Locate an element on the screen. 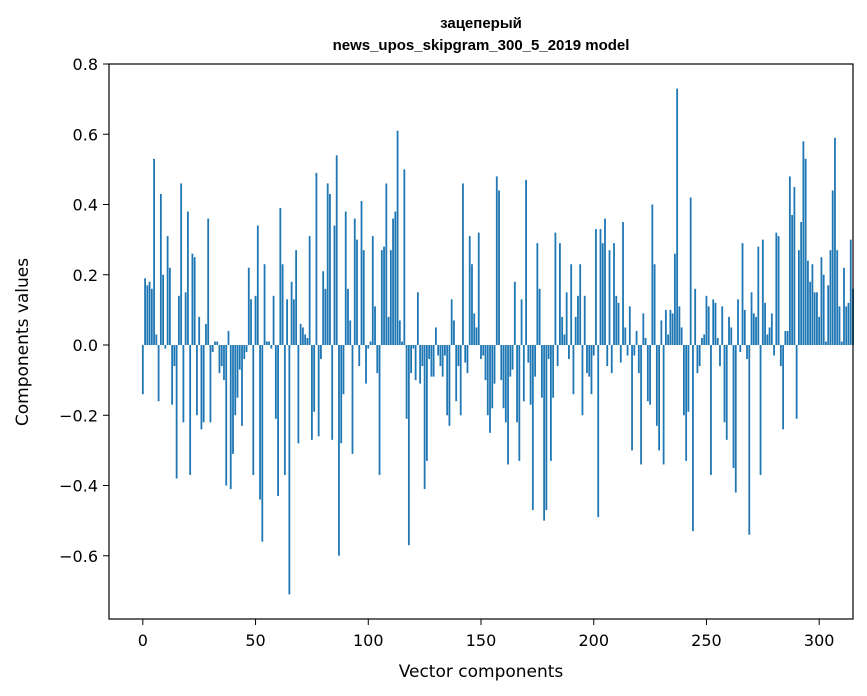 This screenshot has height=696, width=867. y-tick-label: 0.6 is located at coordinates (85, 134).